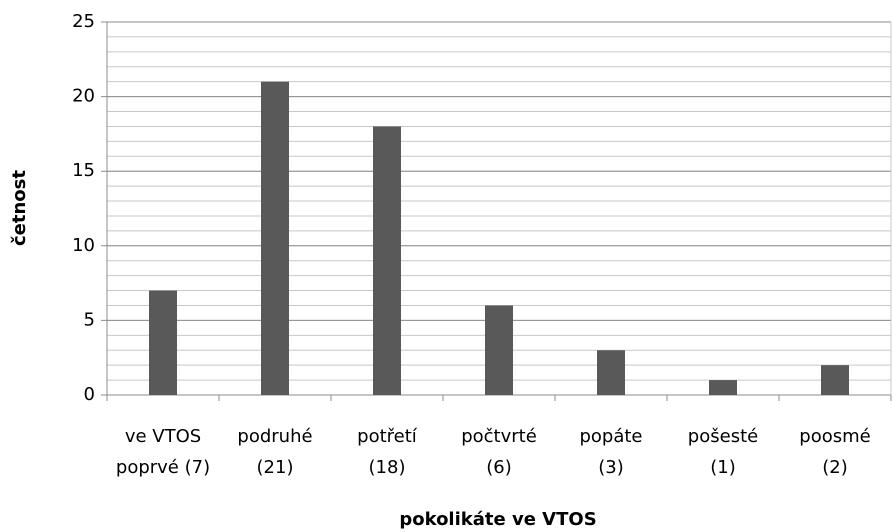 The image size is (893, 532). Describe the element at coordinates (834, 436) in the screenshot. I see `x-tick-label: poosmé` at that location.